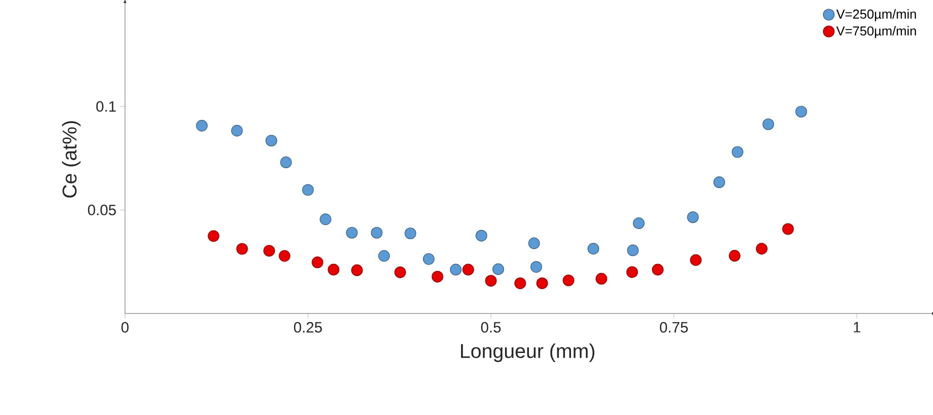 This screenshot has width=933, height=415. I want to click on y-tick-label: 0.1, so click(106, 106).